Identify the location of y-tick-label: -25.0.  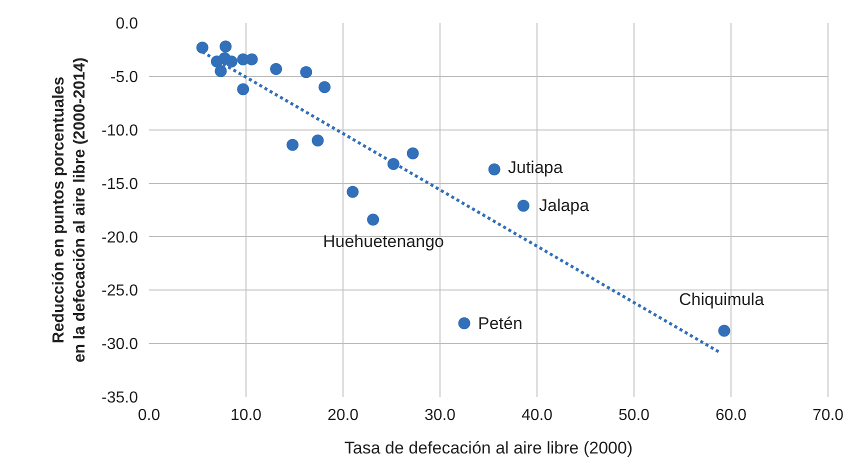
(120, 291).